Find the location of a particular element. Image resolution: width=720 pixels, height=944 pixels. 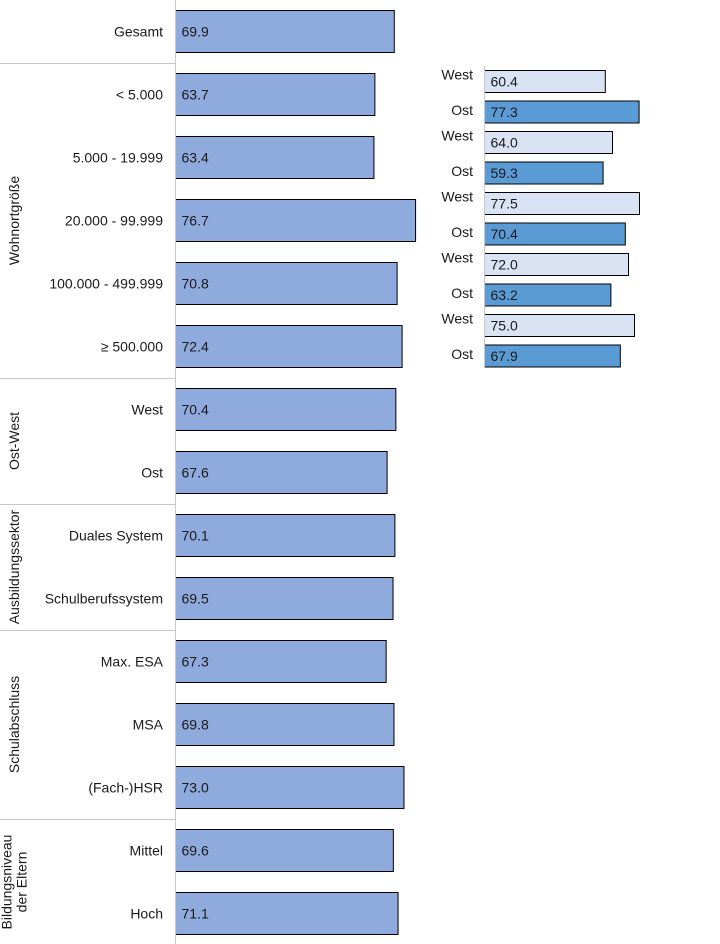

category-label: MSA is located at coordinates (148, 725).